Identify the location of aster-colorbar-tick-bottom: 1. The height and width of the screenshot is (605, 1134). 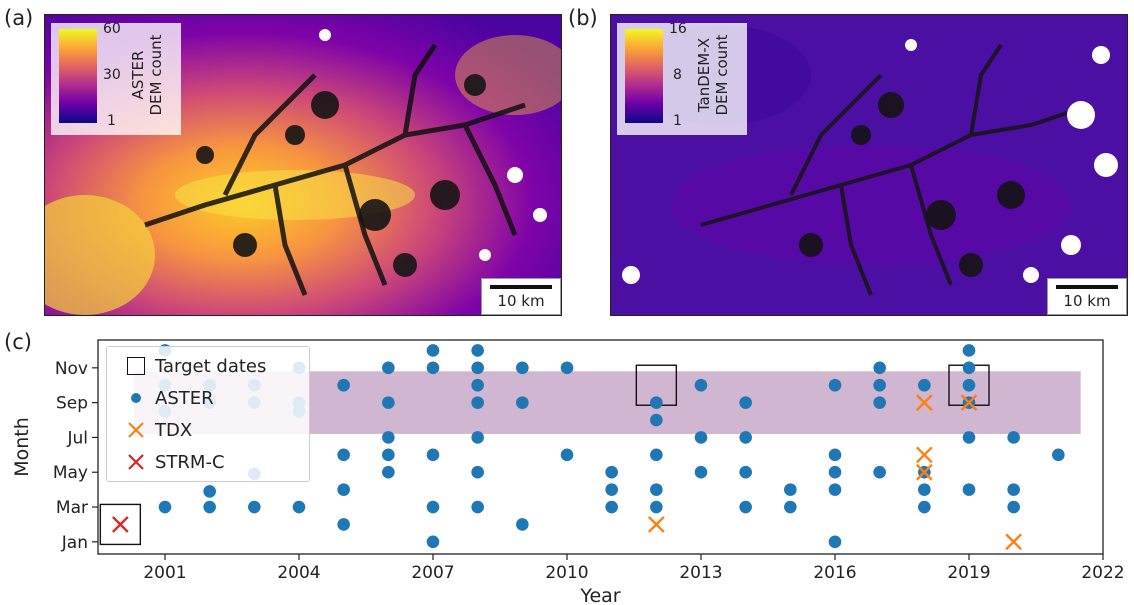
(111, 121).